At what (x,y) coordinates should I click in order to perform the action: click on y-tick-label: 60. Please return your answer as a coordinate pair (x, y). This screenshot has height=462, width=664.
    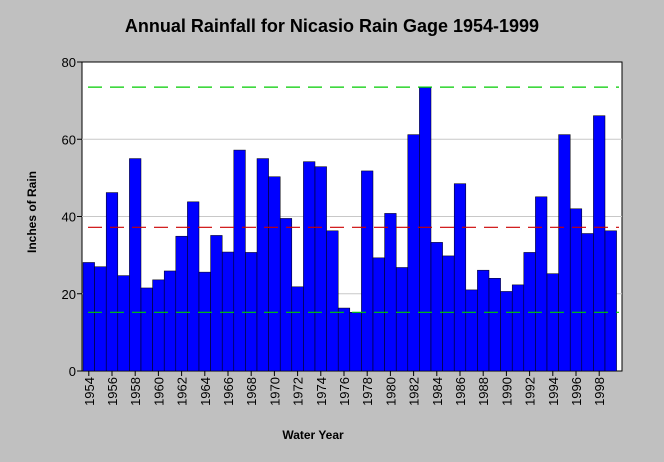
    Looking at the image, I should click on (69, 139).